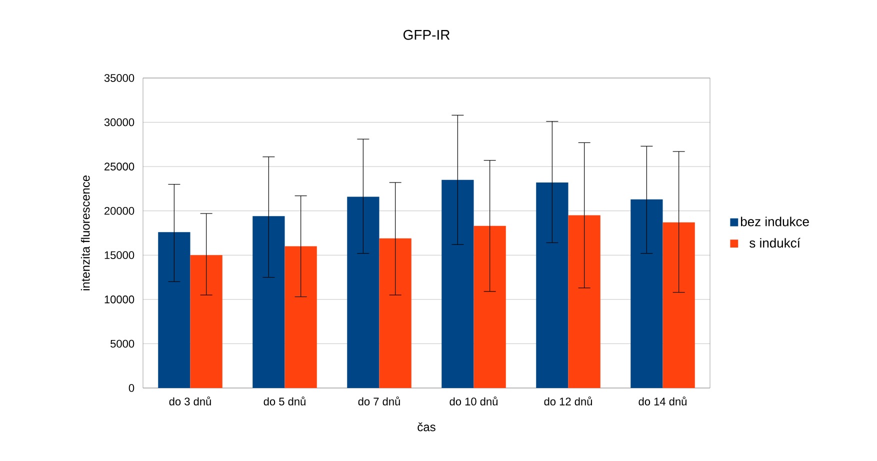 The width and height of the screenshot is (877, 461). Describe the element at coordinates (190, 401) in the screenshot. I see `x-tick-label: do 3 dnů` at that location.